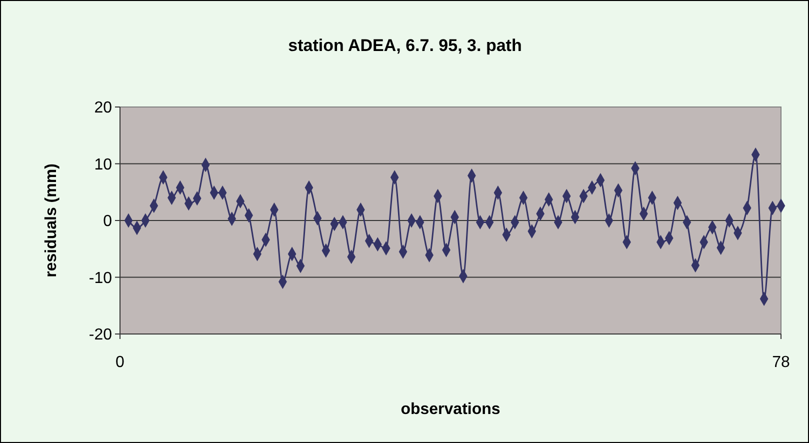 The width and height of the screenshot is (809, 443). What do you see at coordinates (781, 362) in the screenshot?
I see `x-tick-label: 78` at bounding box center [781, 362].